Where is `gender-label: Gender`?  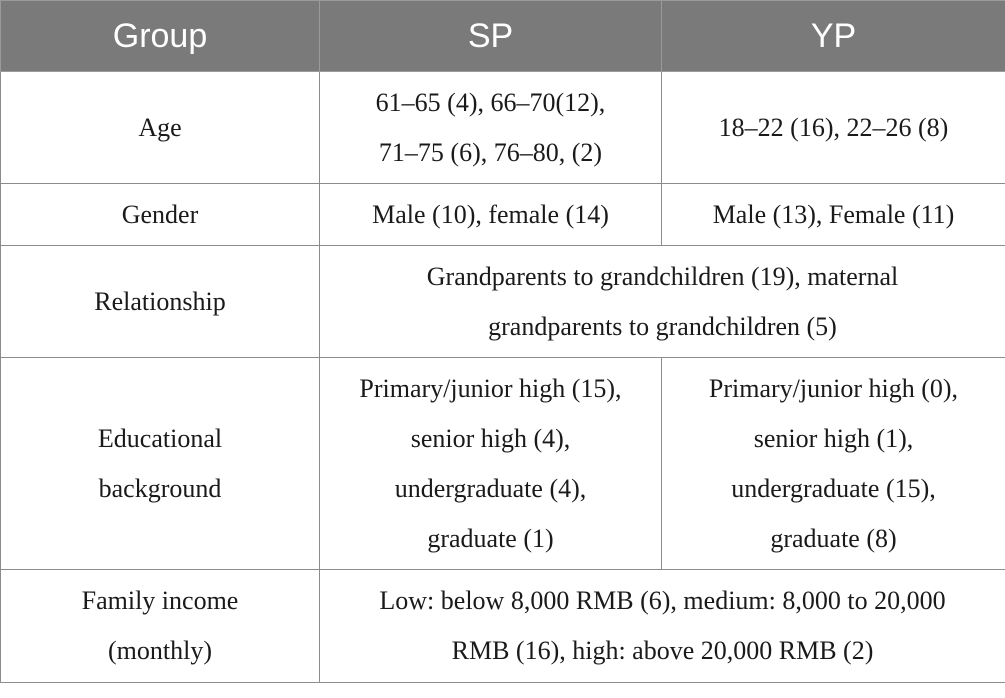
gender-label: Gender is located at coordinates (160, 214).